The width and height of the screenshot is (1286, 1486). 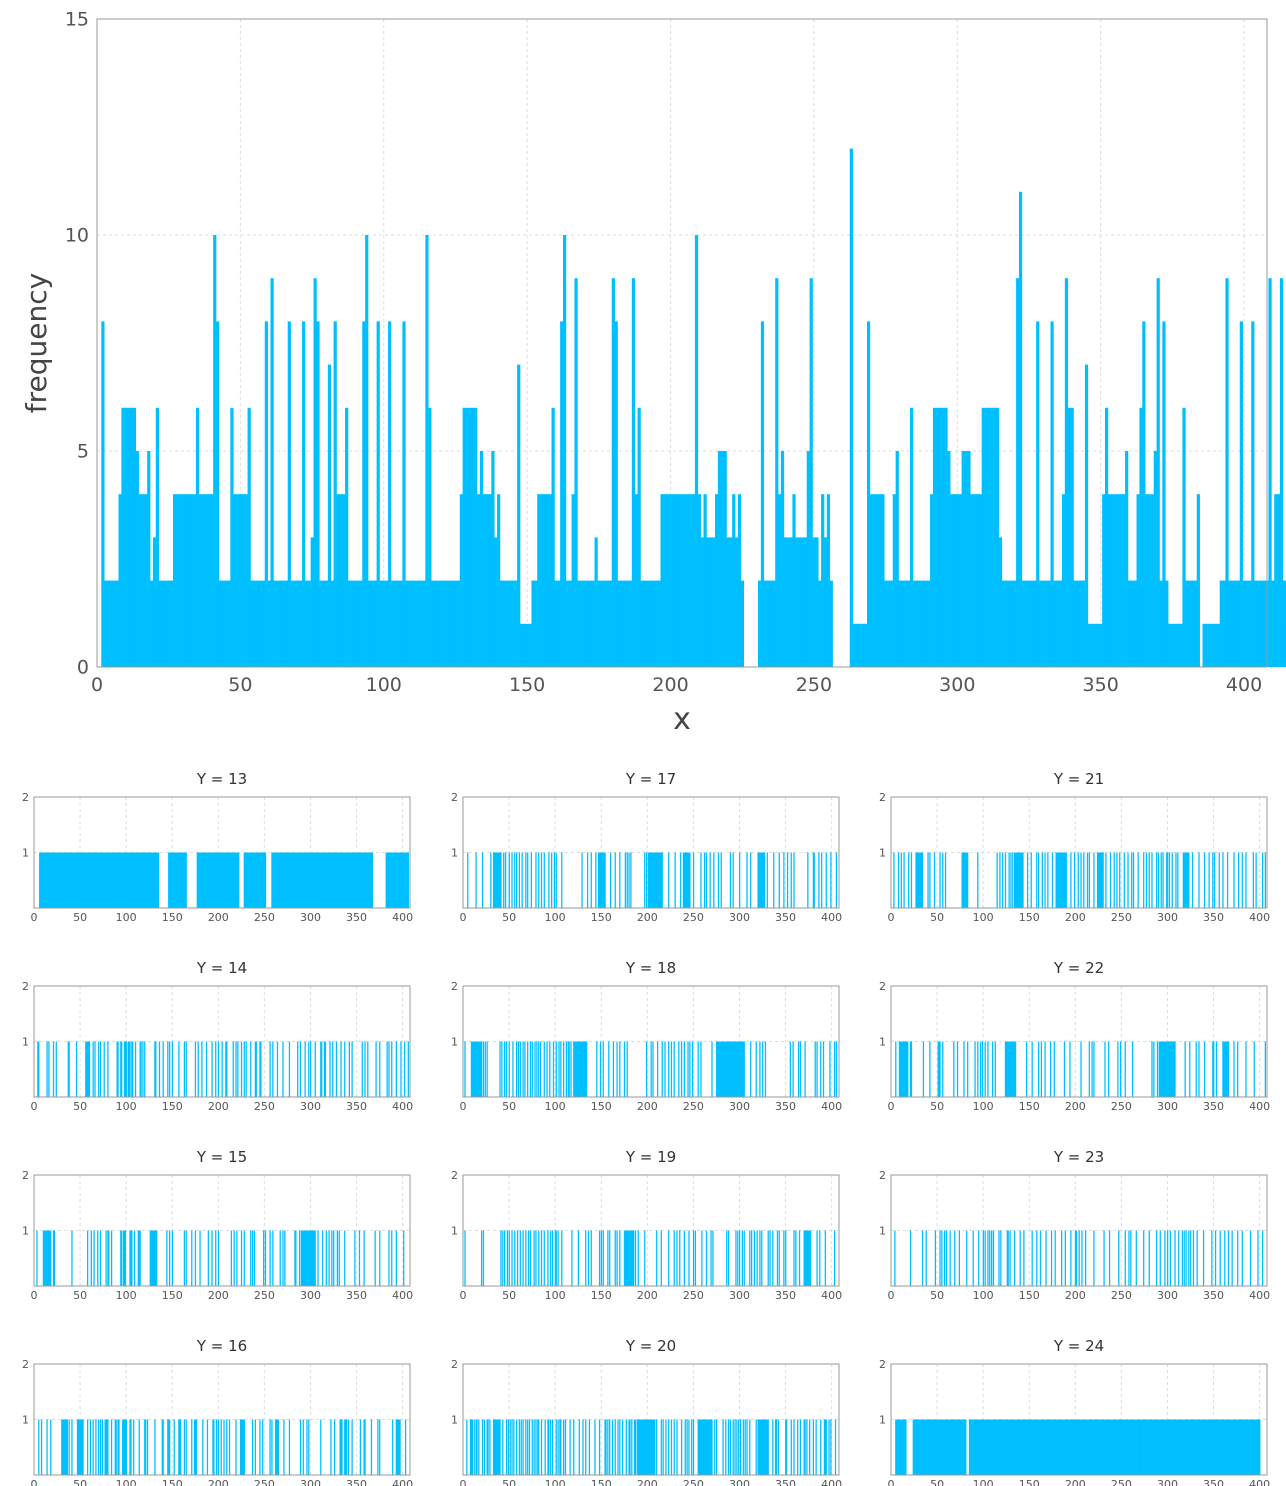 What do you see at coordinates (891, 1106) in the screenshot?
I see `x-tick-label: 0` at bounding box center [891, 1106].